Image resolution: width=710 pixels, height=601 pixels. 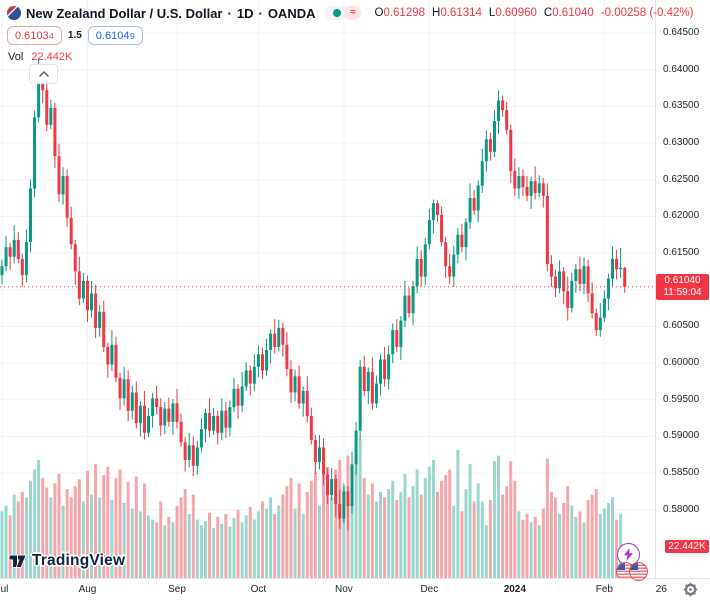 I want to click on volume-legend: Vol 22.442K, so click(x=40, y=57).